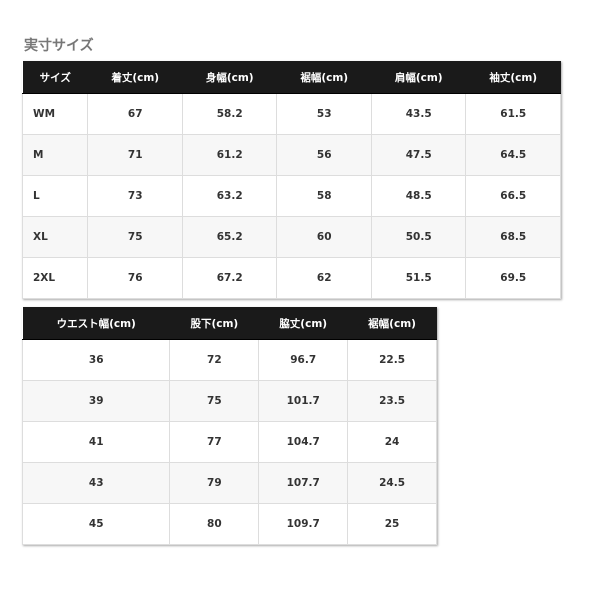  I want to click on table-row: XL 75 65.2 60 50.5 68.5, so click(291, 237).